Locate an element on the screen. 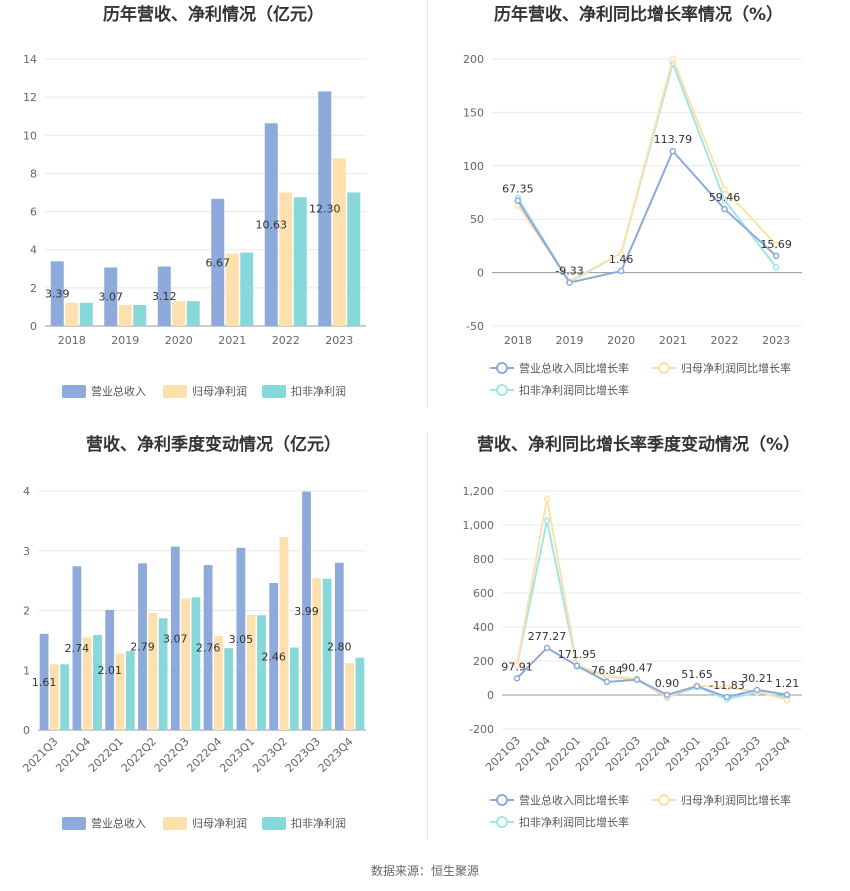 The height and width of the screenshot is (891, 850). data-label: 97.91 is located at coordinates (517, 666).